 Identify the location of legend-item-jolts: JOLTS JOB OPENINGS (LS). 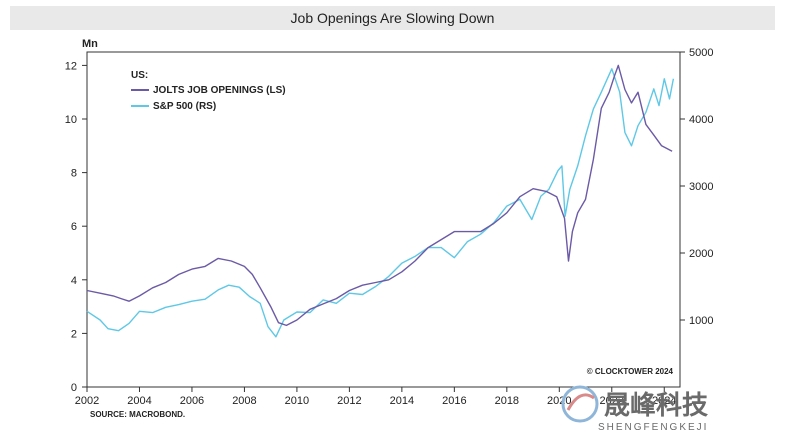
(219, 90).